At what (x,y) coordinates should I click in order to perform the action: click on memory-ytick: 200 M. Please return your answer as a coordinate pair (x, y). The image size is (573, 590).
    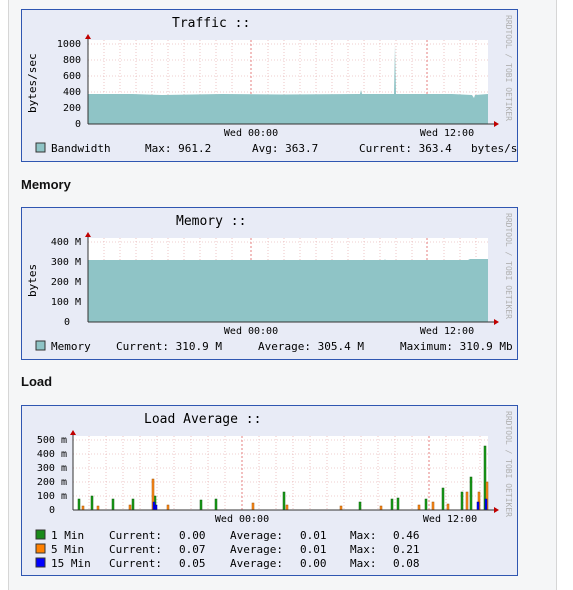
    Looking at the image, I should click on (66, 282).